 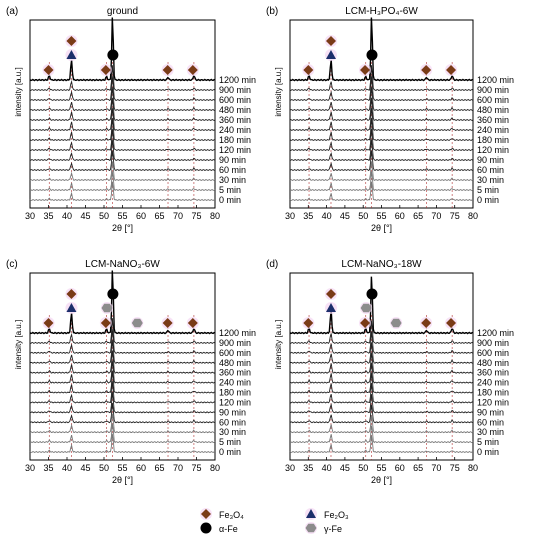 I want to click on panel-label: (b), so click(x=272, y=11).